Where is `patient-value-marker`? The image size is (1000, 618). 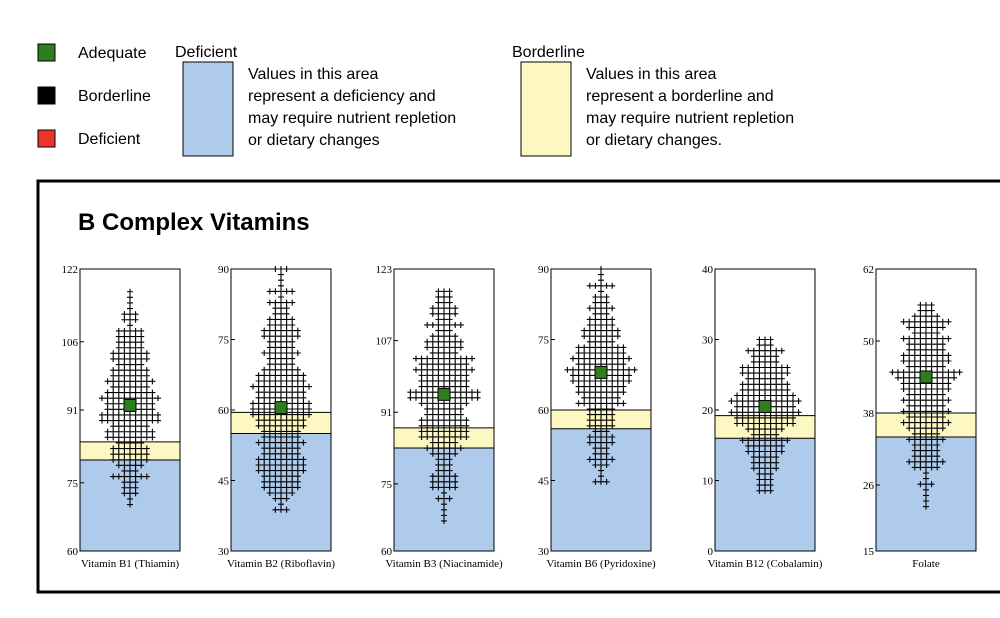
patient-value-marker is located at coordinates (926, 377).